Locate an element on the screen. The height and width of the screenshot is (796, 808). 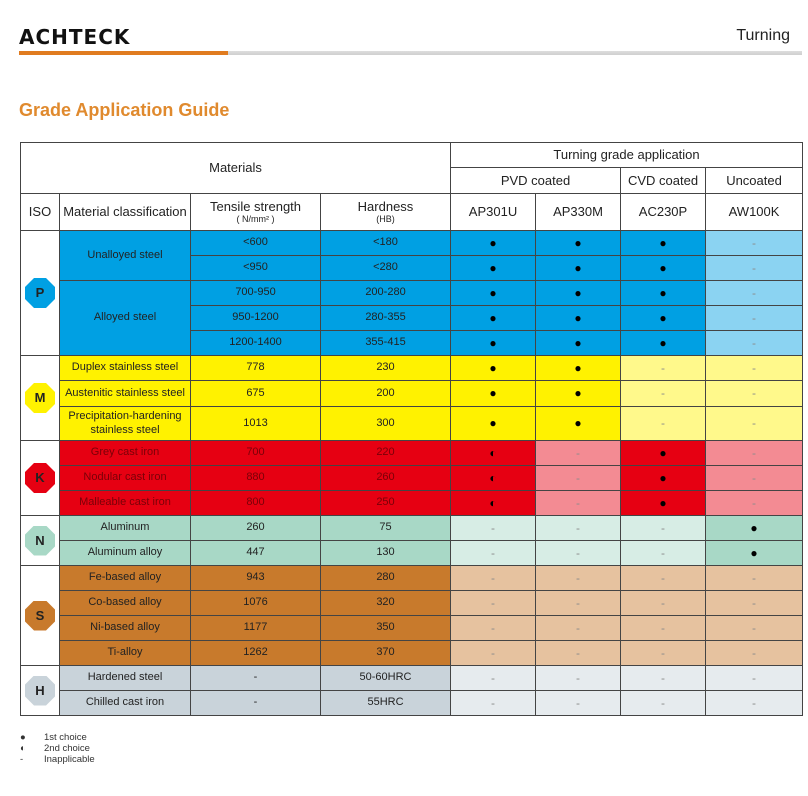
iso-badge-n: N is located at coordinates (40, 540).